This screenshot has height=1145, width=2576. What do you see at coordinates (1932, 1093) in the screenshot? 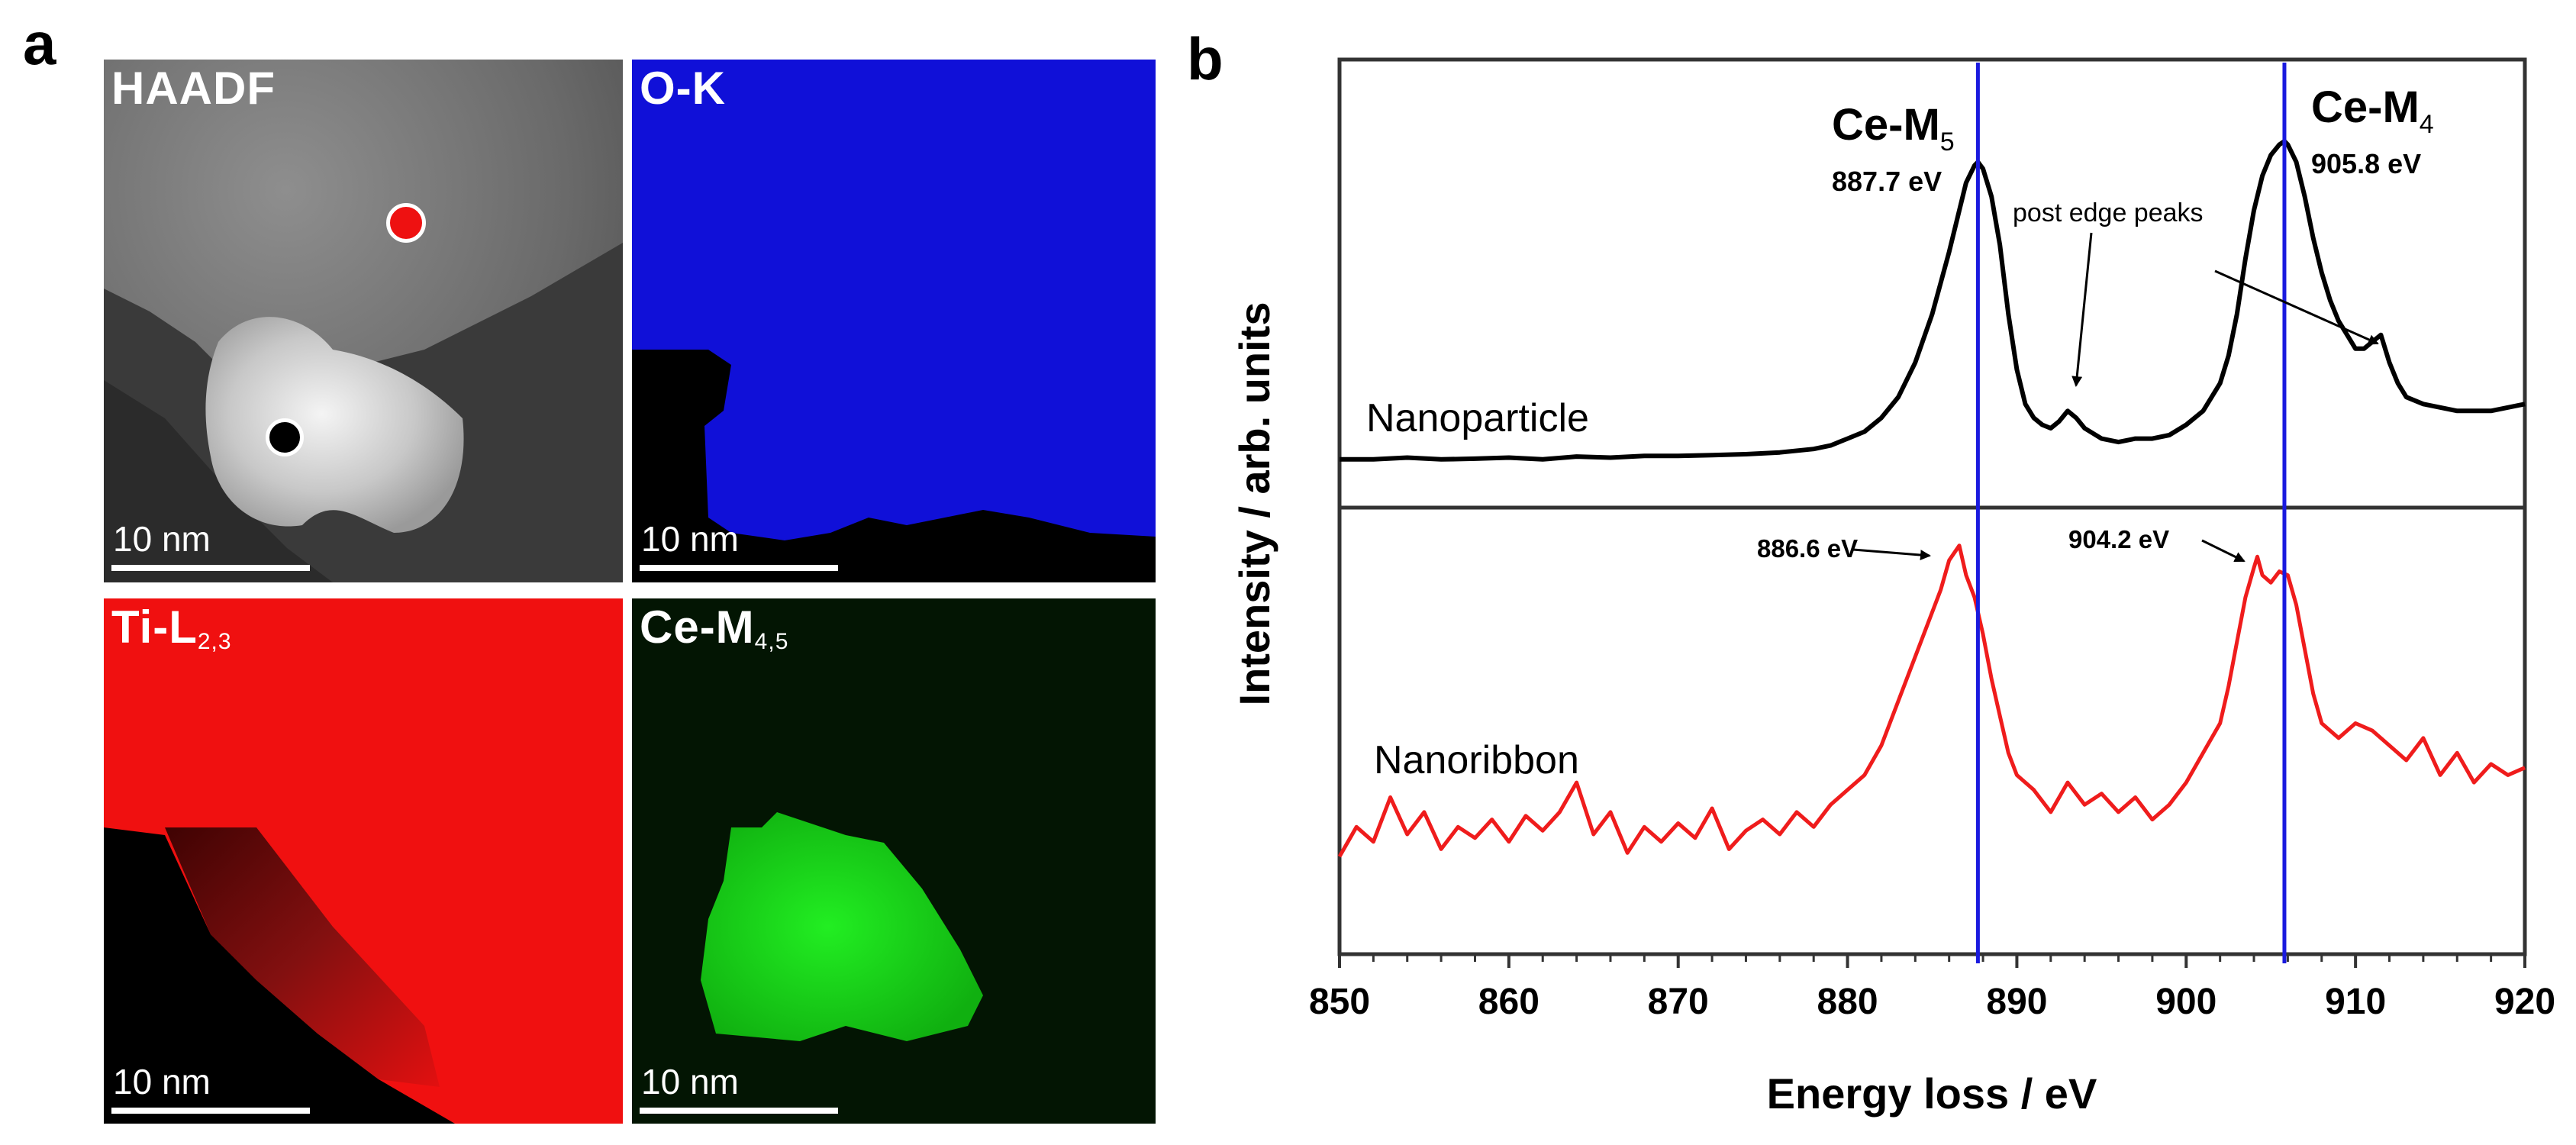
I see `x-axis-label: Energy loss / eV` at bounding box center [1932, 1093].